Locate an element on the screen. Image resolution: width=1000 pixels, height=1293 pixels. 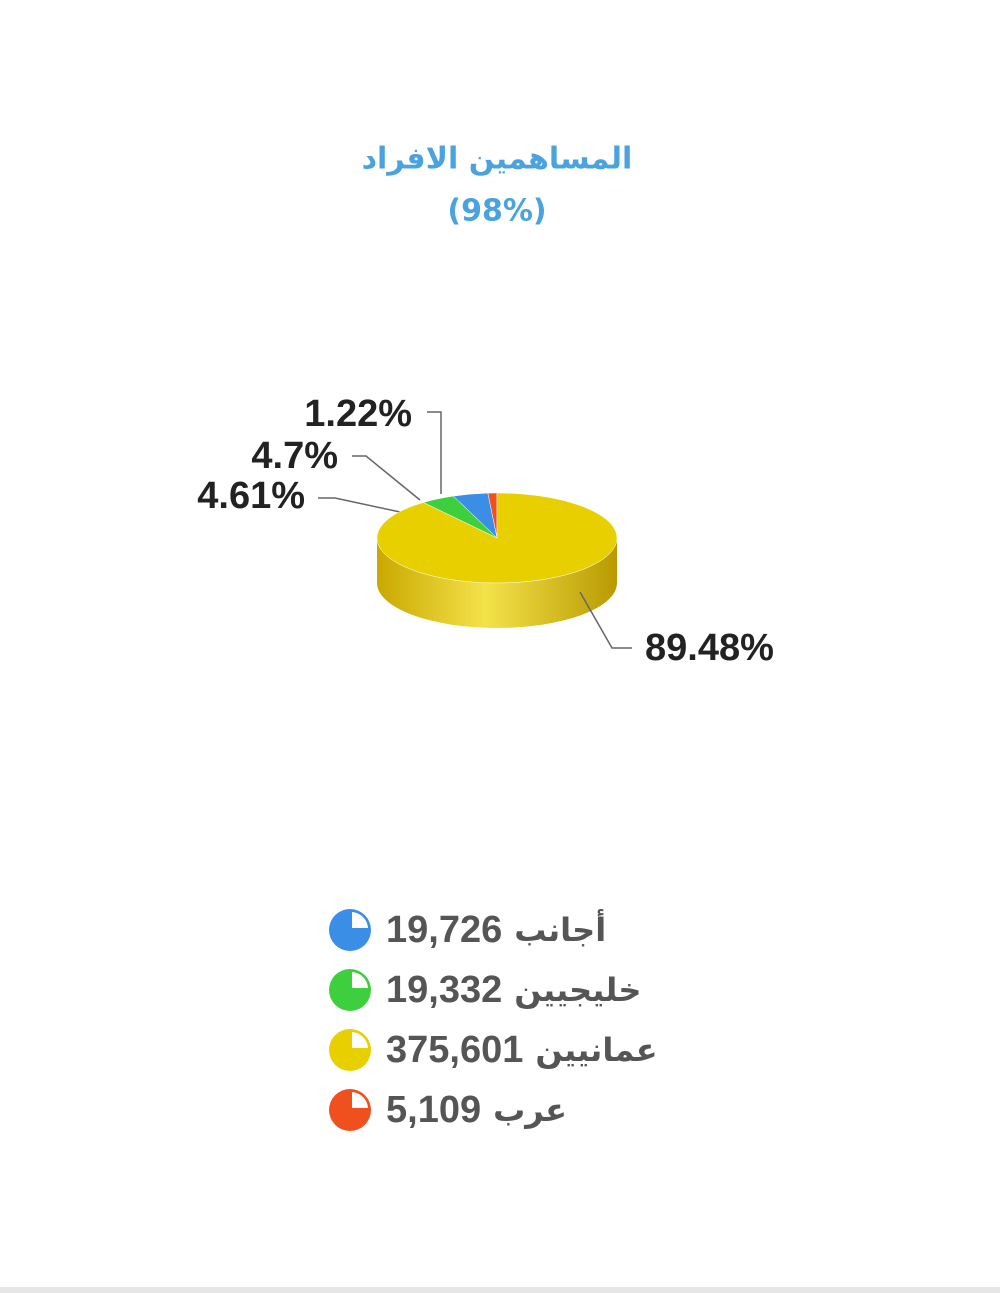
legend-item: 5,109 عرب is located at coordinates (493, 1110).